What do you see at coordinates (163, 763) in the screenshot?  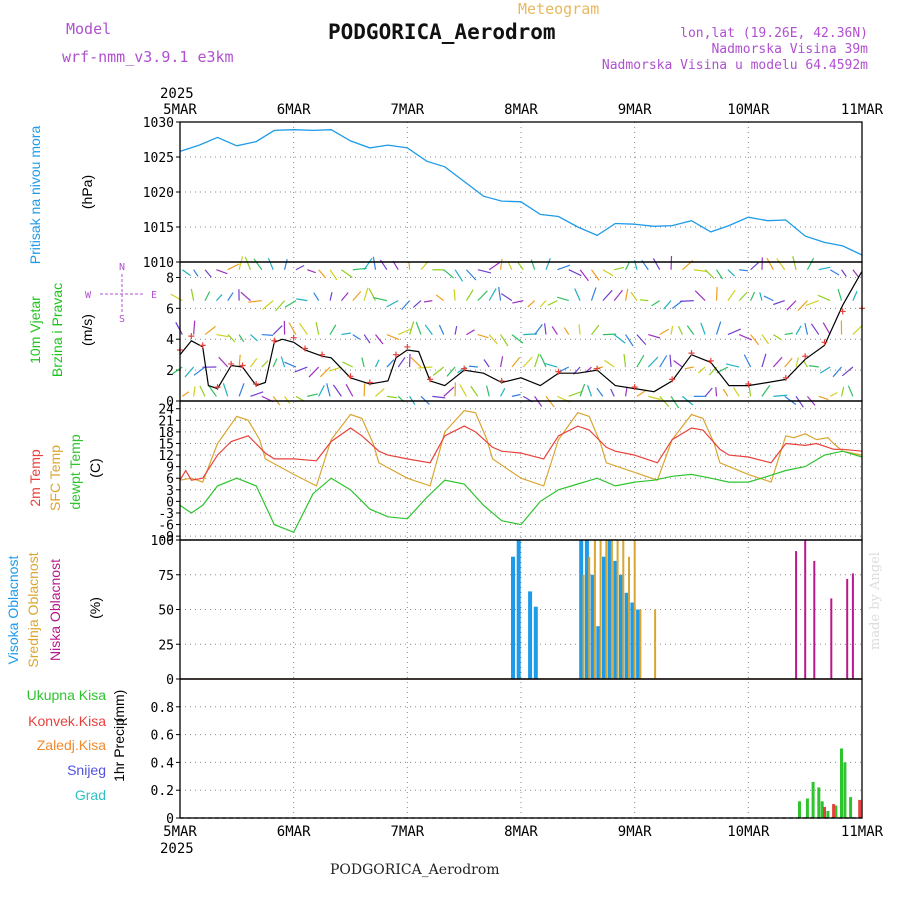 I see `y-tick-label: 0.4` at bounding box center [163, 763].